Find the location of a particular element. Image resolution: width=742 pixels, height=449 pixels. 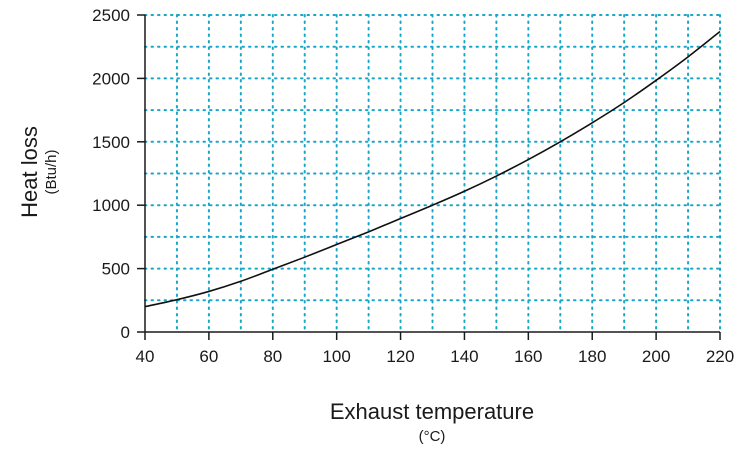

x-tick-label: 200 is located at coordinates (656, 356).